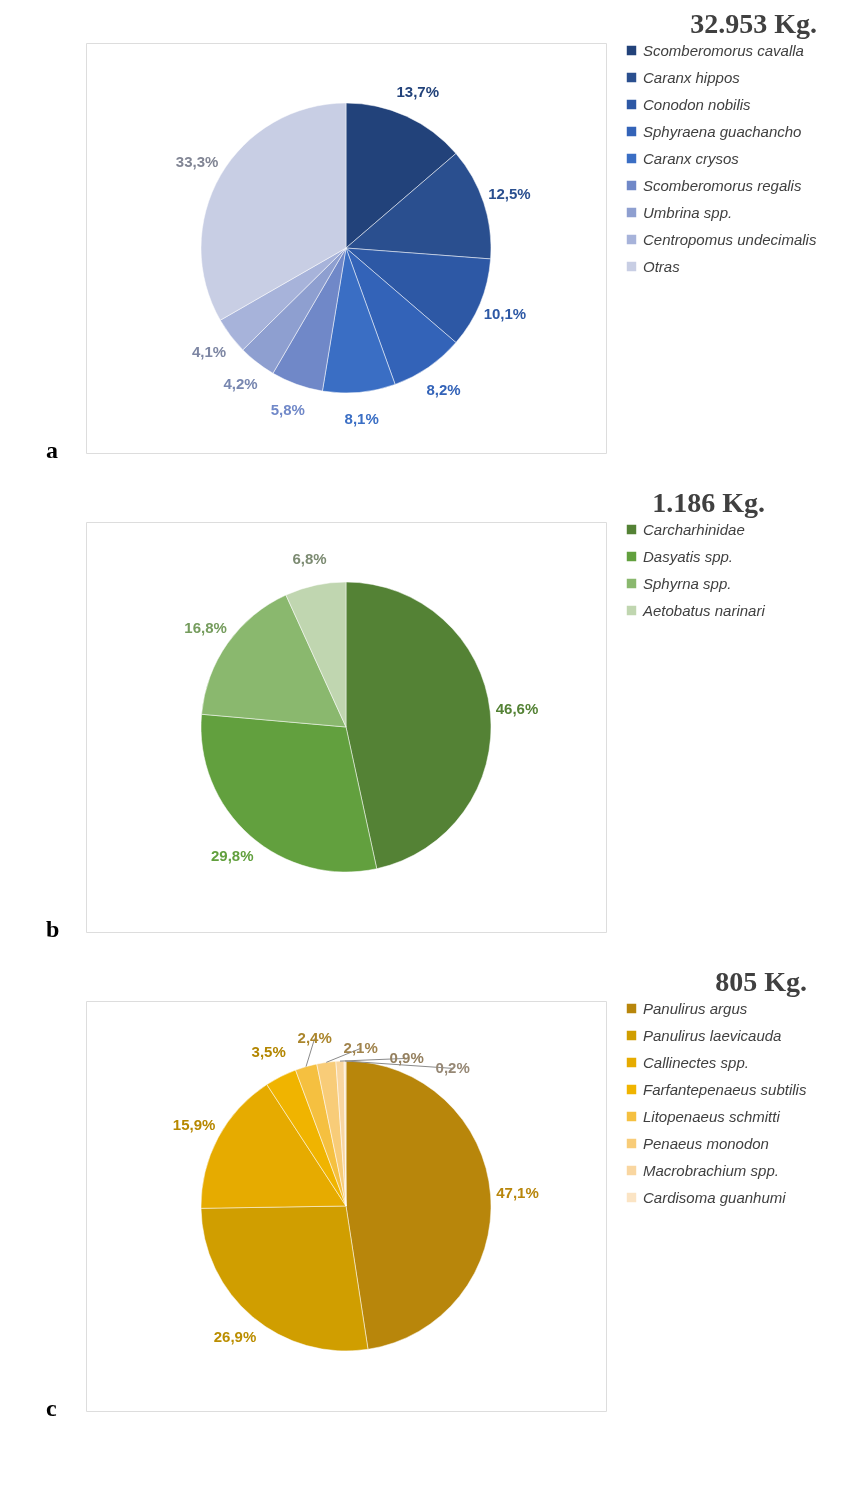  I want to click on legend-label: Litopenaeus schmitti, so click(712, 1116).